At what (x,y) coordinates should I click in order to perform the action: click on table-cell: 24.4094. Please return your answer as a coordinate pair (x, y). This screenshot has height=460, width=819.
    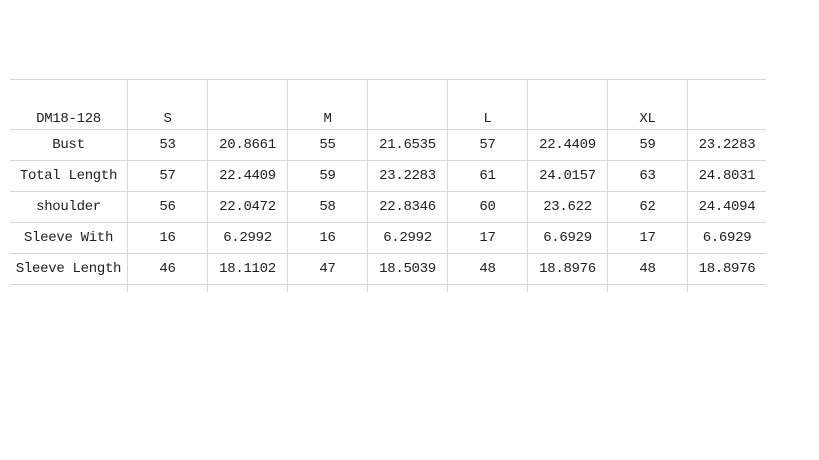
    Looking at the image, I should click on (726, 206).